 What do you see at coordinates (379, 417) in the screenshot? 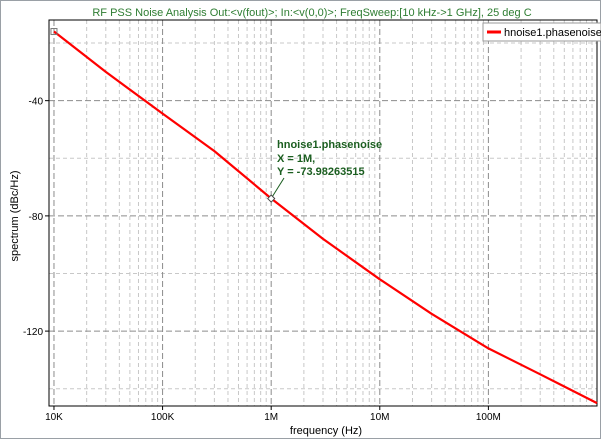
I see `x-tick-label: 10M` at bounding box center [379, 417].